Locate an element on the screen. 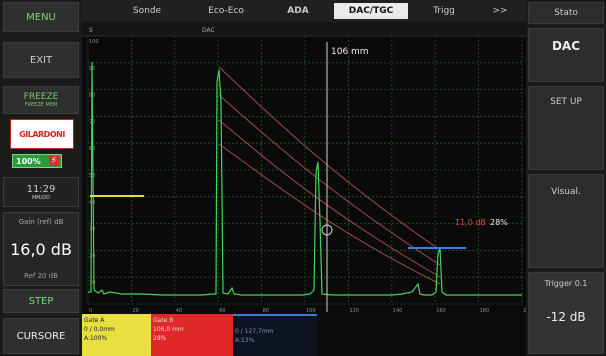 This screenshot has width=606, height=356. gate-c-line2: A:13% is located at coordinates (245, 340).